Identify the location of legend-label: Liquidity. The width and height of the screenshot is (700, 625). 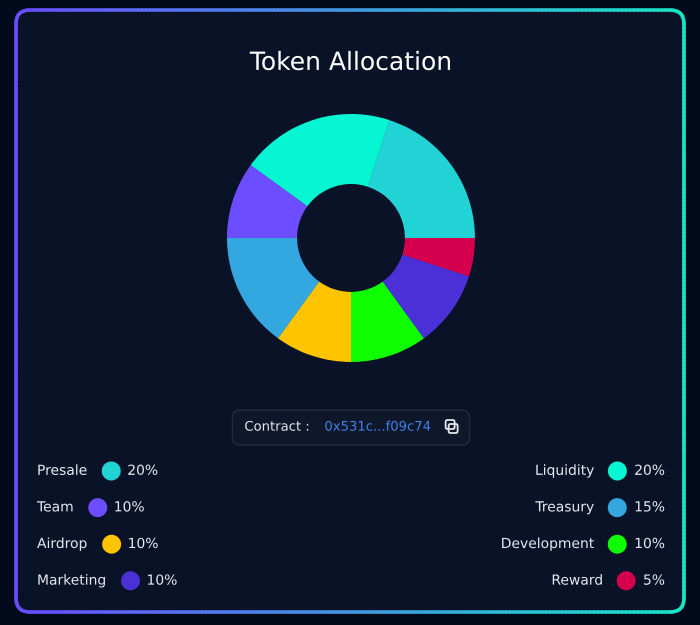
(565, 471).